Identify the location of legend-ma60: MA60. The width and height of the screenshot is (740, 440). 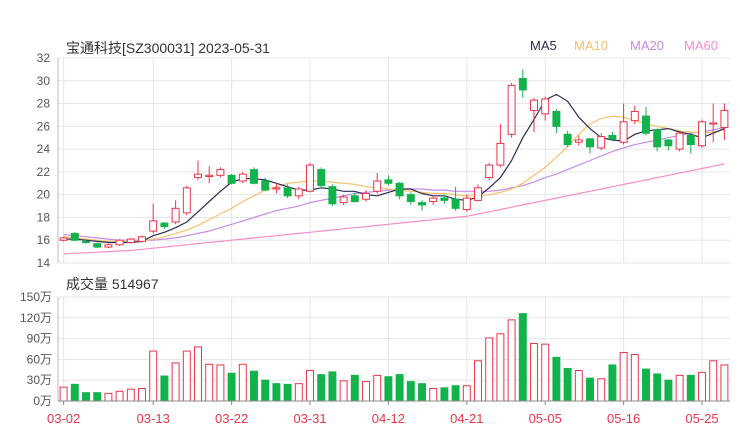
(701, 45).